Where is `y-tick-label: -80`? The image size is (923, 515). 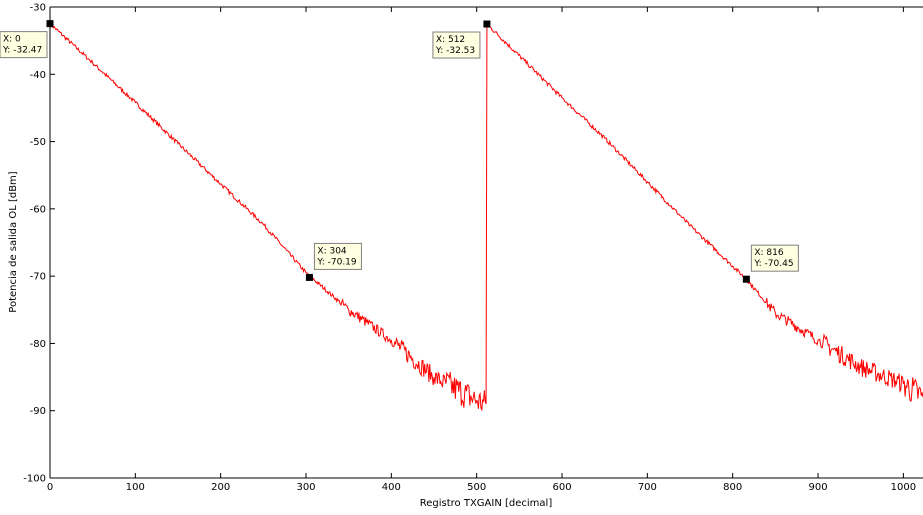
y-tick-label: -80 is located at coordinates (38, 344).